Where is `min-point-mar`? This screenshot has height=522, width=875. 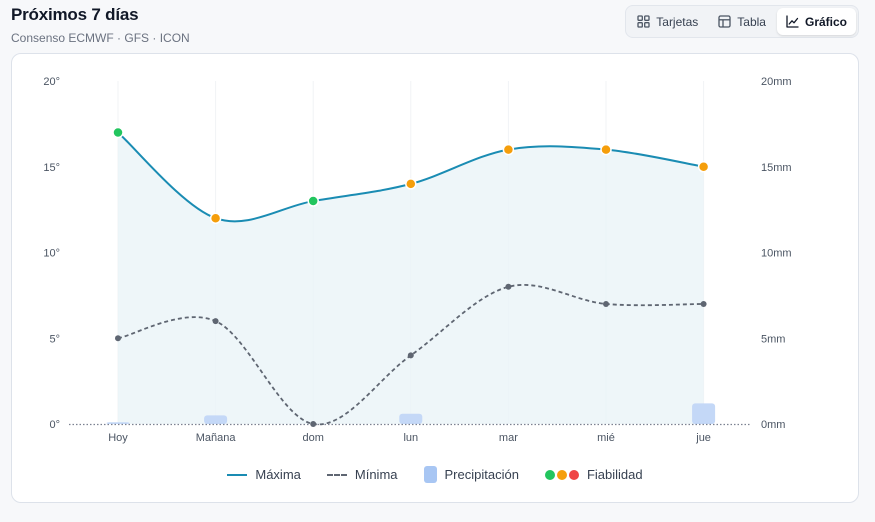 min-point-mar is located at coordinates (508, 286).